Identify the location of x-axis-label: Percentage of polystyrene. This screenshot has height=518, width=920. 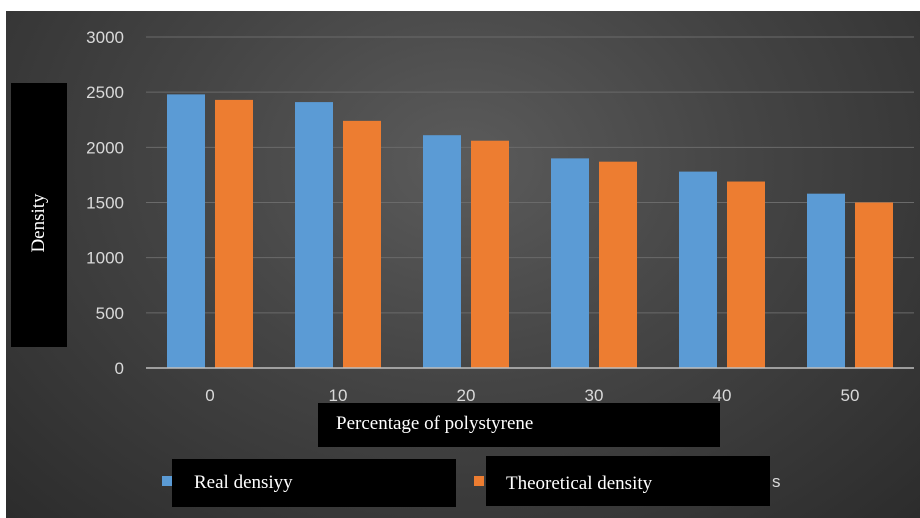
(435, 423).